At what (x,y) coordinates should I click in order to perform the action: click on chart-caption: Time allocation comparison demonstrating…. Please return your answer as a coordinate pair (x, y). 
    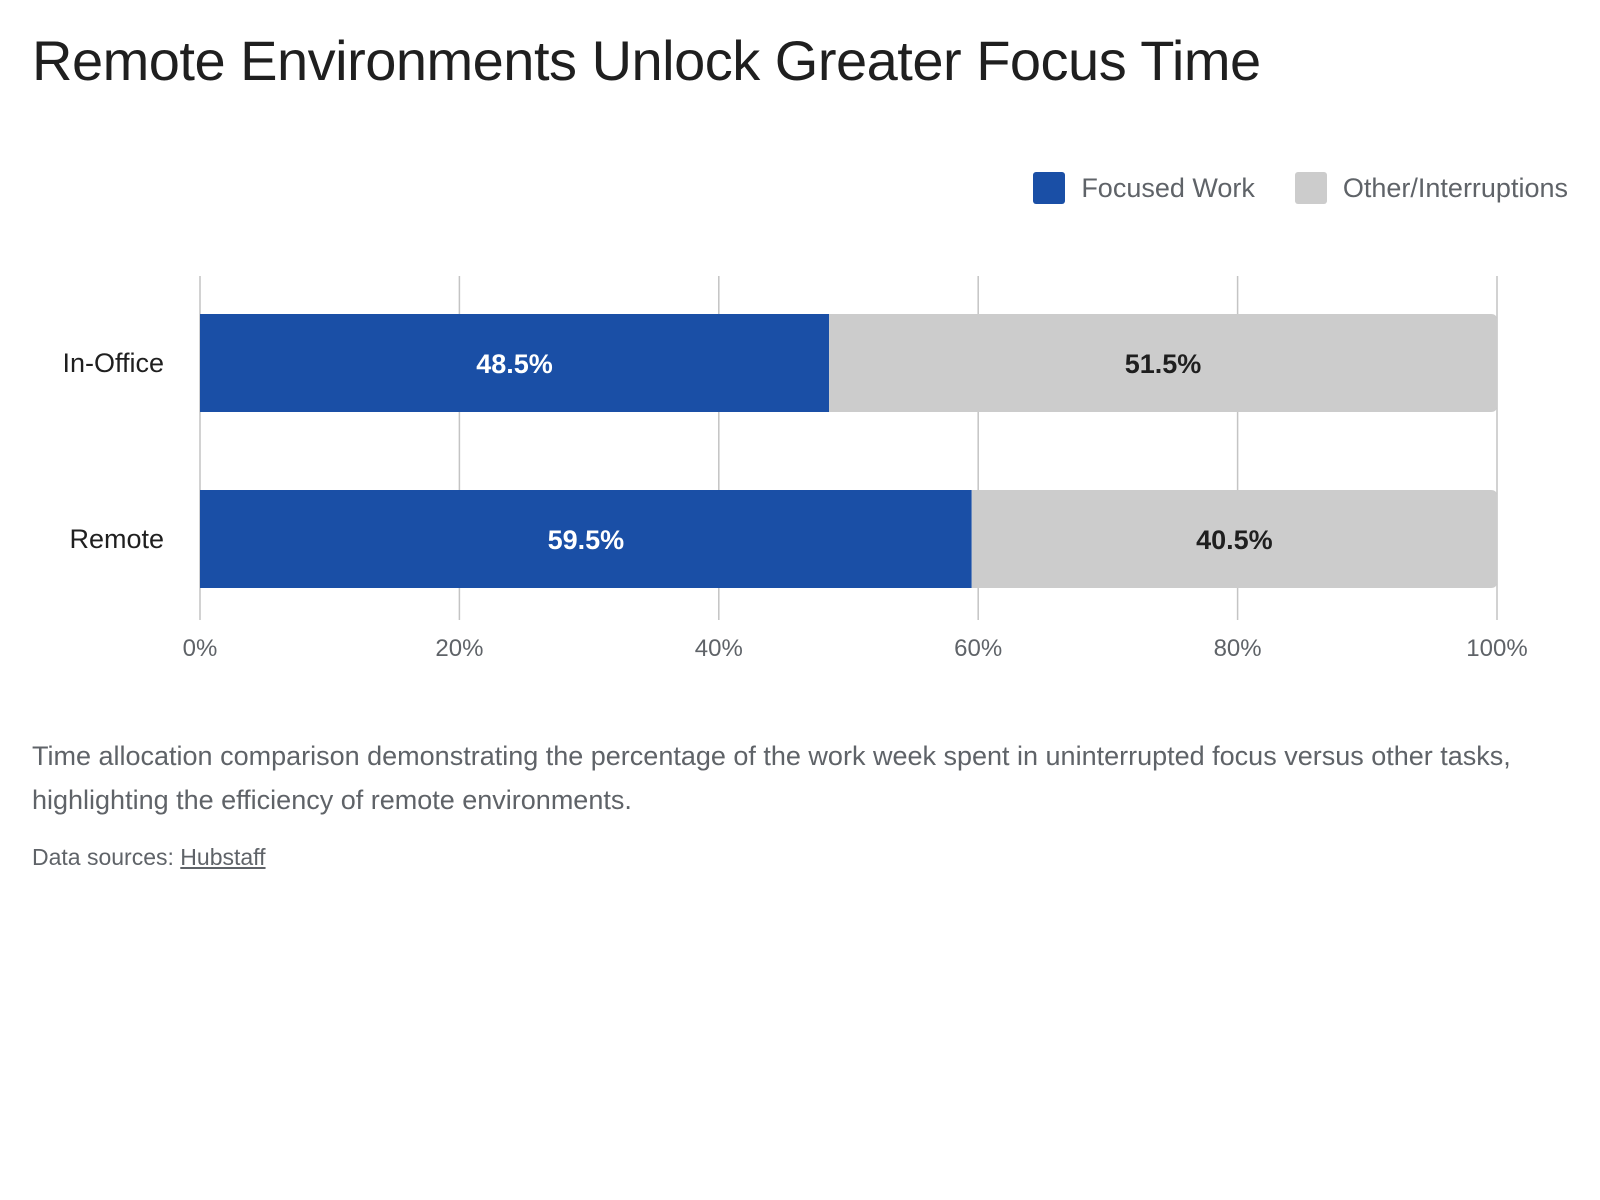
    Looking at the image, I should click on (771, 778).